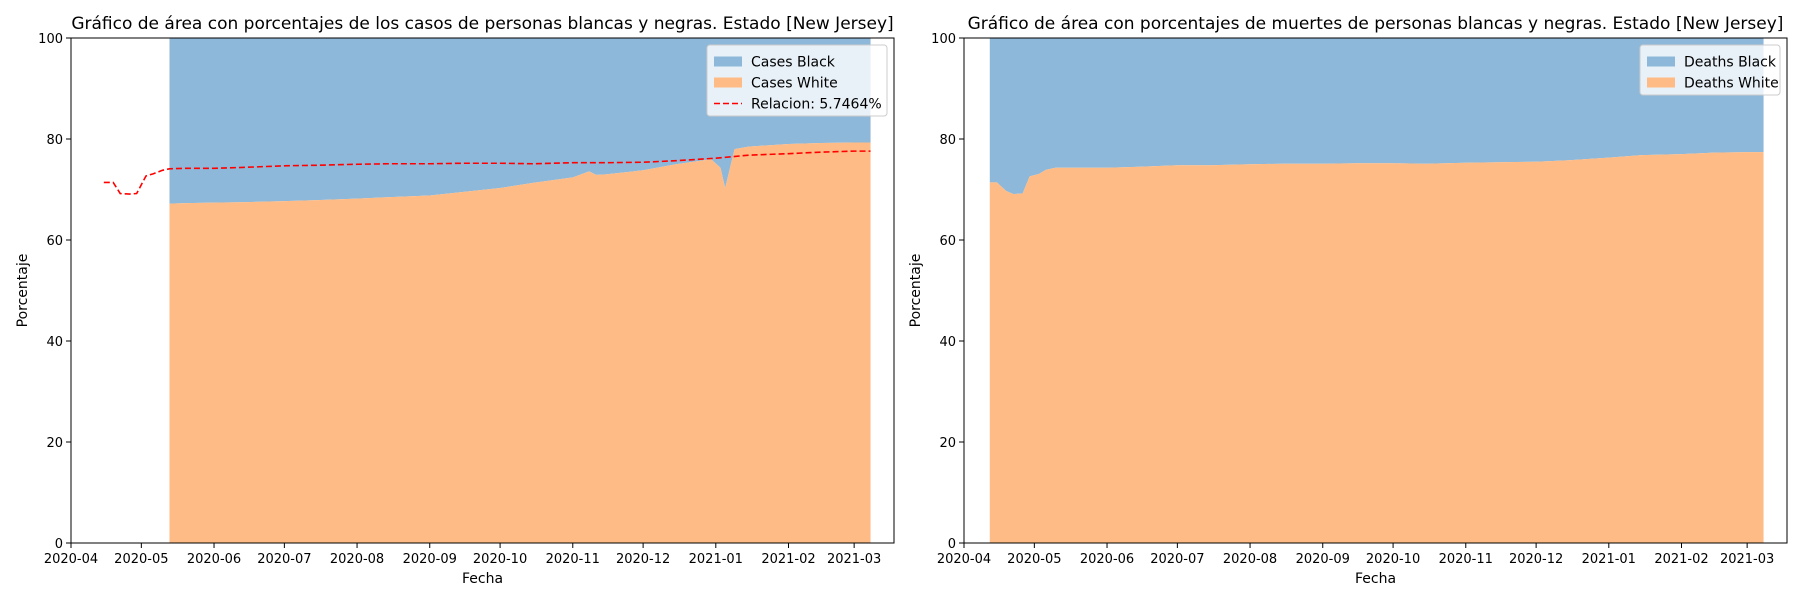  What do you see at coordinates (1376, 116) in the screenshot?
I see `area-deaths-black` at bounding box center [1376, 116].